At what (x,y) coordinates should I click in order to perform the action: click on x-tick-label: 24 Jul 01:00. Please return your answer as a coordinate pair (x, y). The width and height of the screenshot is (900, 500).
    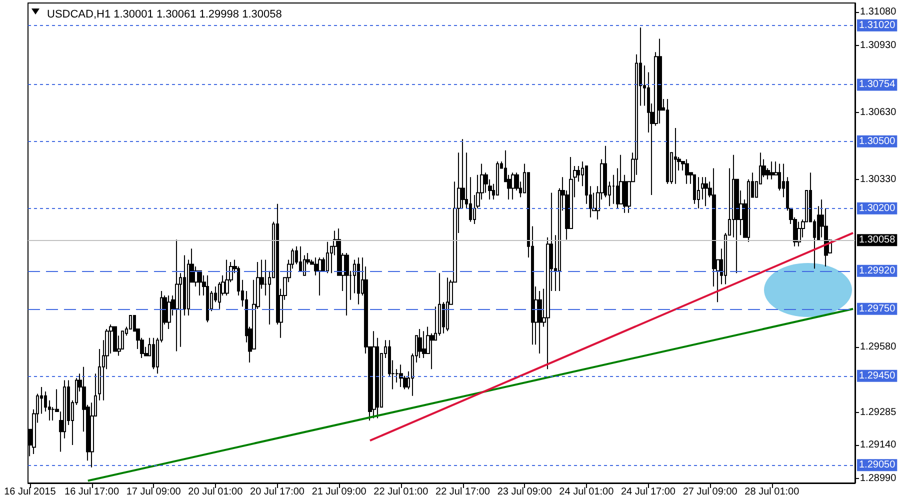
    Looking at the image, I should click on (586, 492).